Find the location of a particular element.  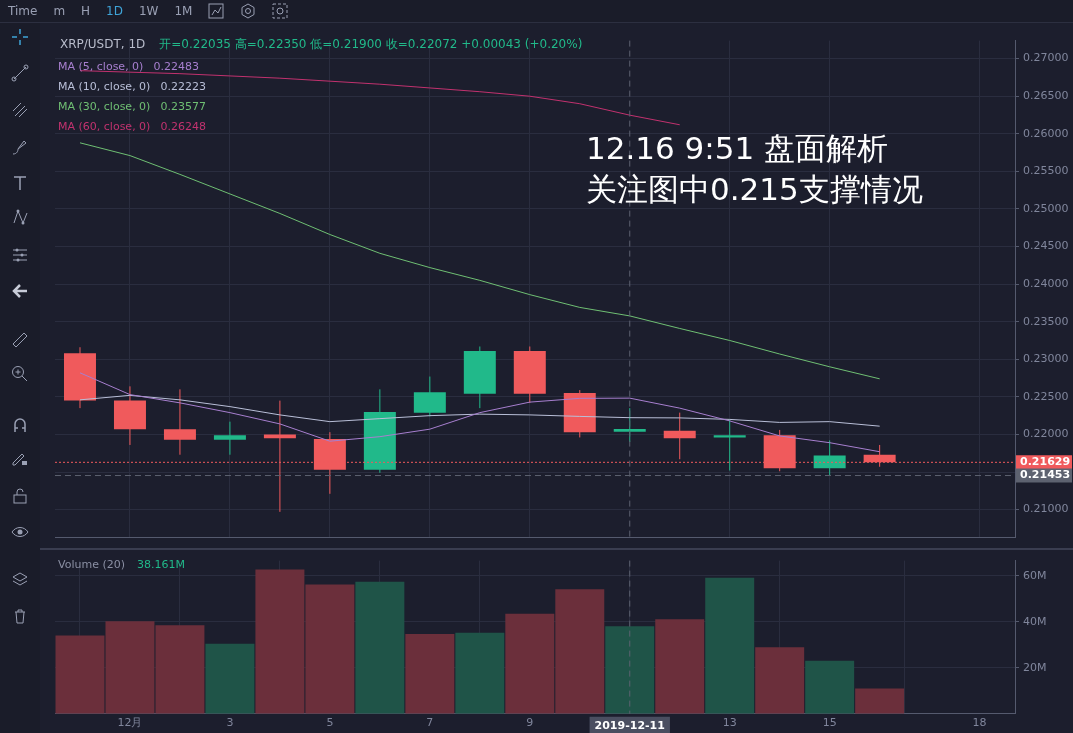

text: 1W is located at coordinates (148, 11).